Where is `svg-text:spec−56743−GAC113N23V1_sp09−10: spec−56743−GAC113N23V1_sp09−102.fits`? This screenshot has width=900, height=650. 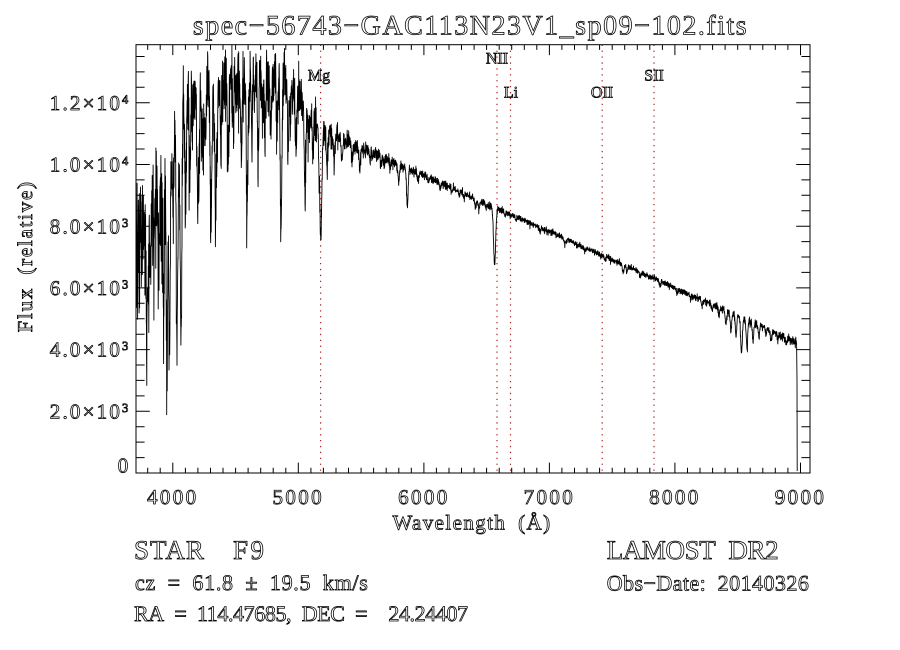 svg-text:spec−56743−GAC113N23V1_sp09−10: spec−56743−GAC113N23V1_sp09−102.fits is located at coordinates (470, 26).